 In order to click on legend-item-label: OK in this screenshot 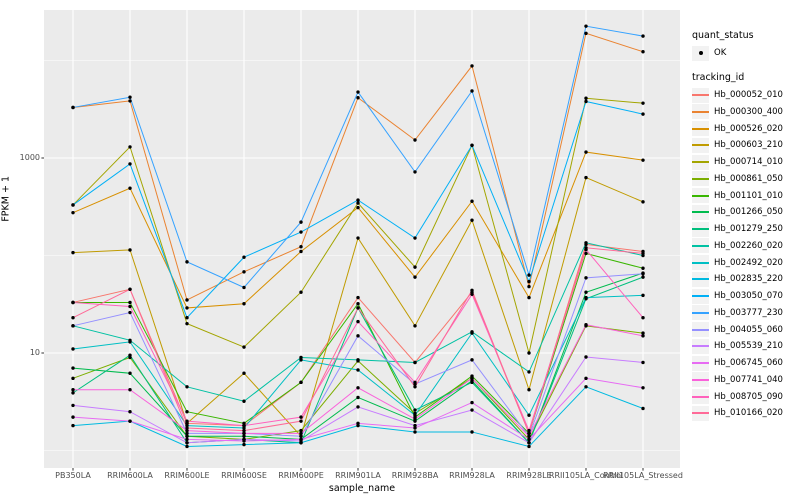, I will do `click(720, 53)`.